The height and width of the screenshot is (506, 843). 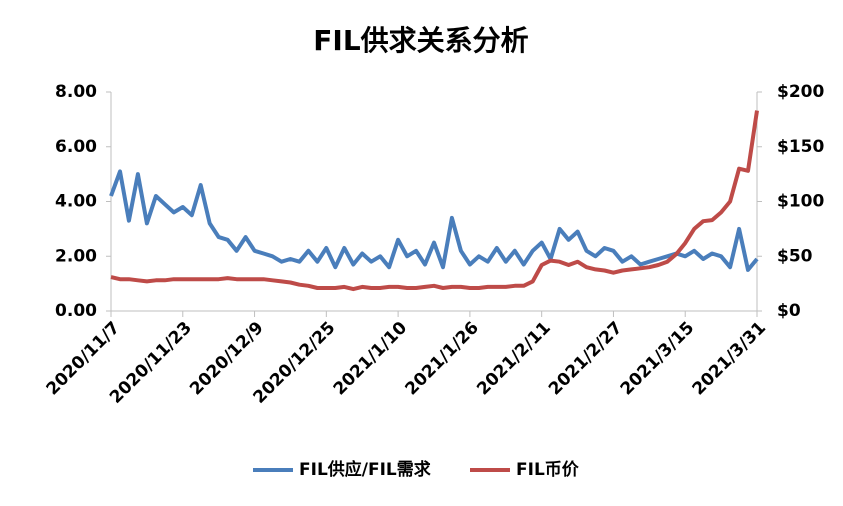 I want to click on y-tick-label: 2.00, so click(x=76, y=256).